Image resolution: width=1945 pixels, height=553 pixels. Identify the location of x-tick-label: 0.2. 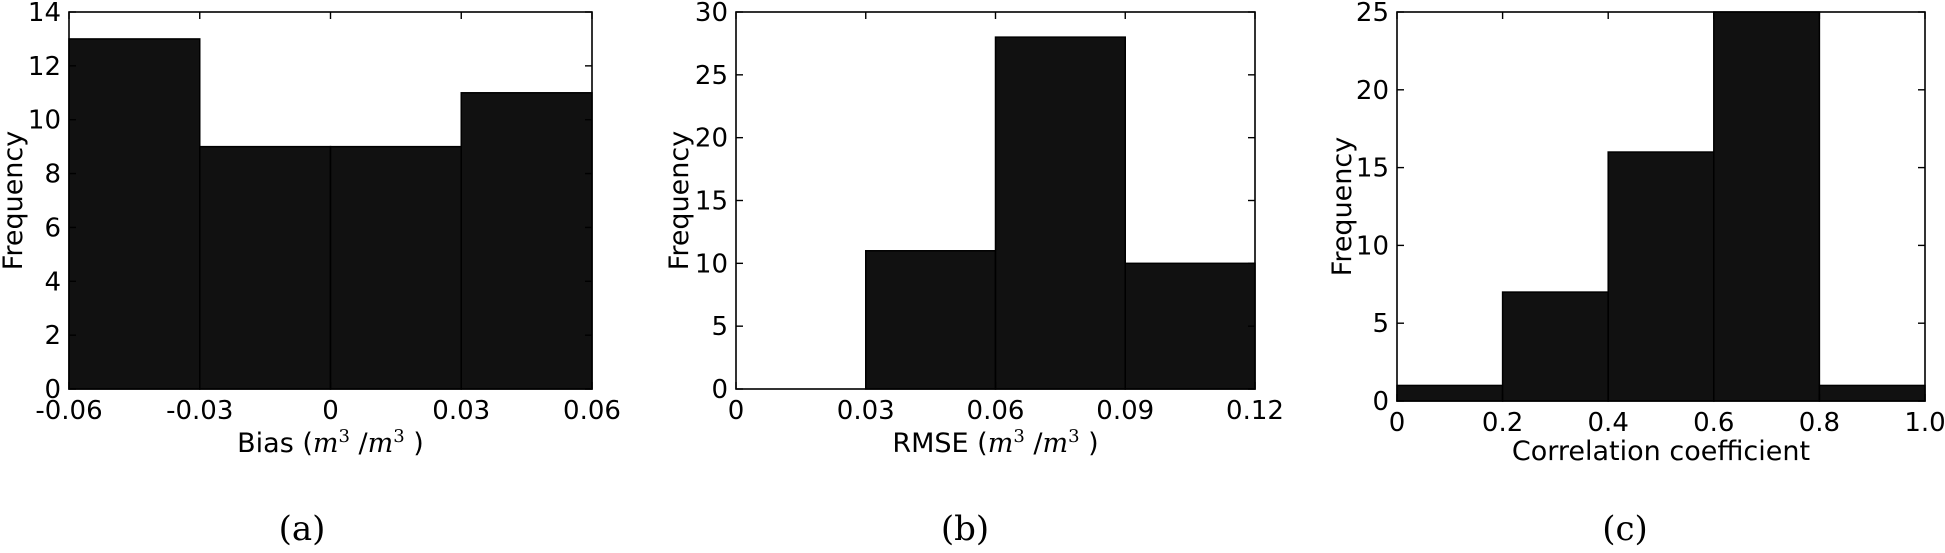
(1502, 423).